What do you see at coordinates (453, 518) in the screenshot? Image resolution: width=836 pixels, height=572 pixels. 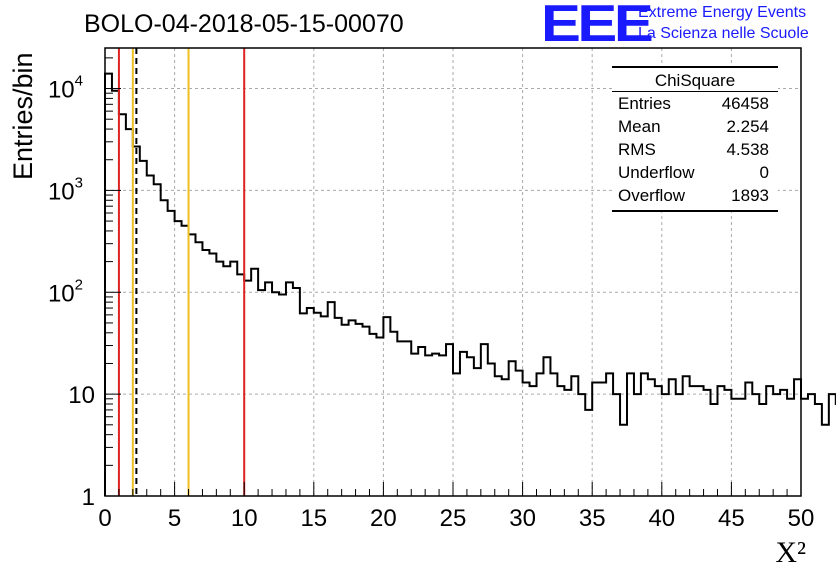 I see `x-tick-label: 25` at bounding box center [453, 518].